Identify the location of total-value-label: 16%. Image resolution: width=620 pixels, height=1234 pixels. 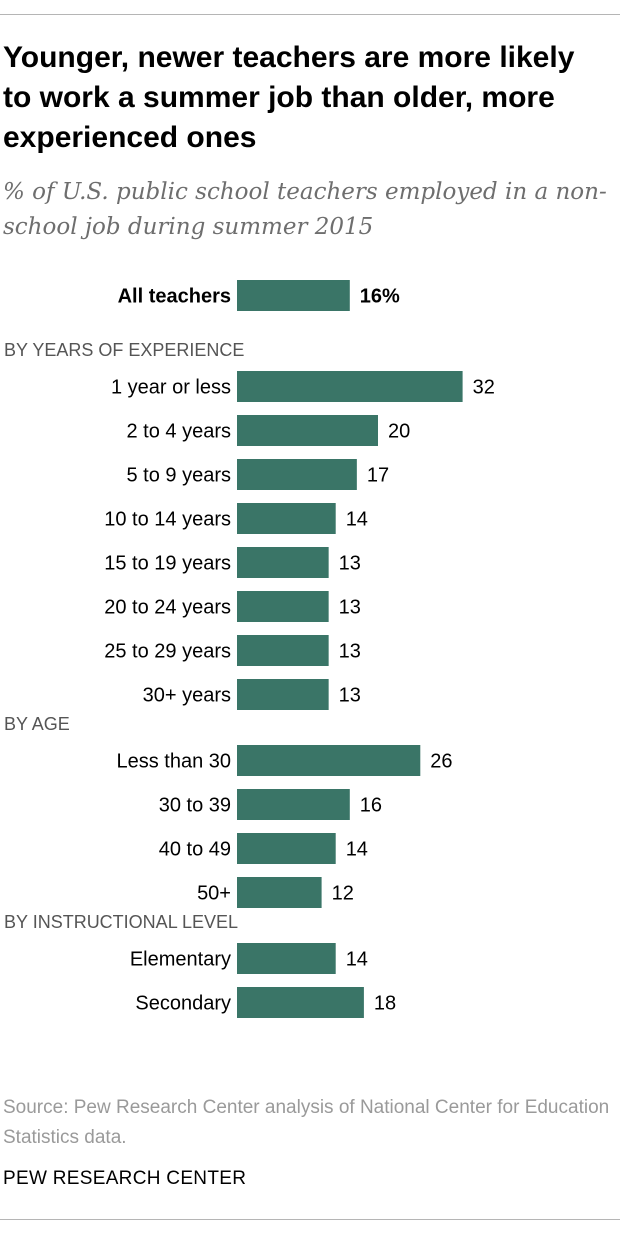
(380, 297).